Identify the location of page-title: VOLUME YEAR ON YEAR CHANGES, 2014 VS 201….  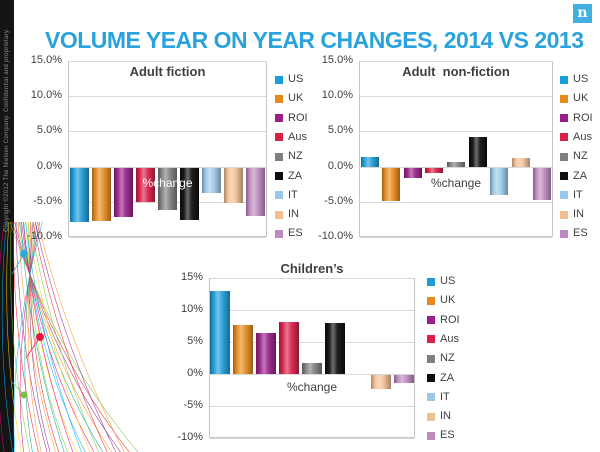
(314, 40).